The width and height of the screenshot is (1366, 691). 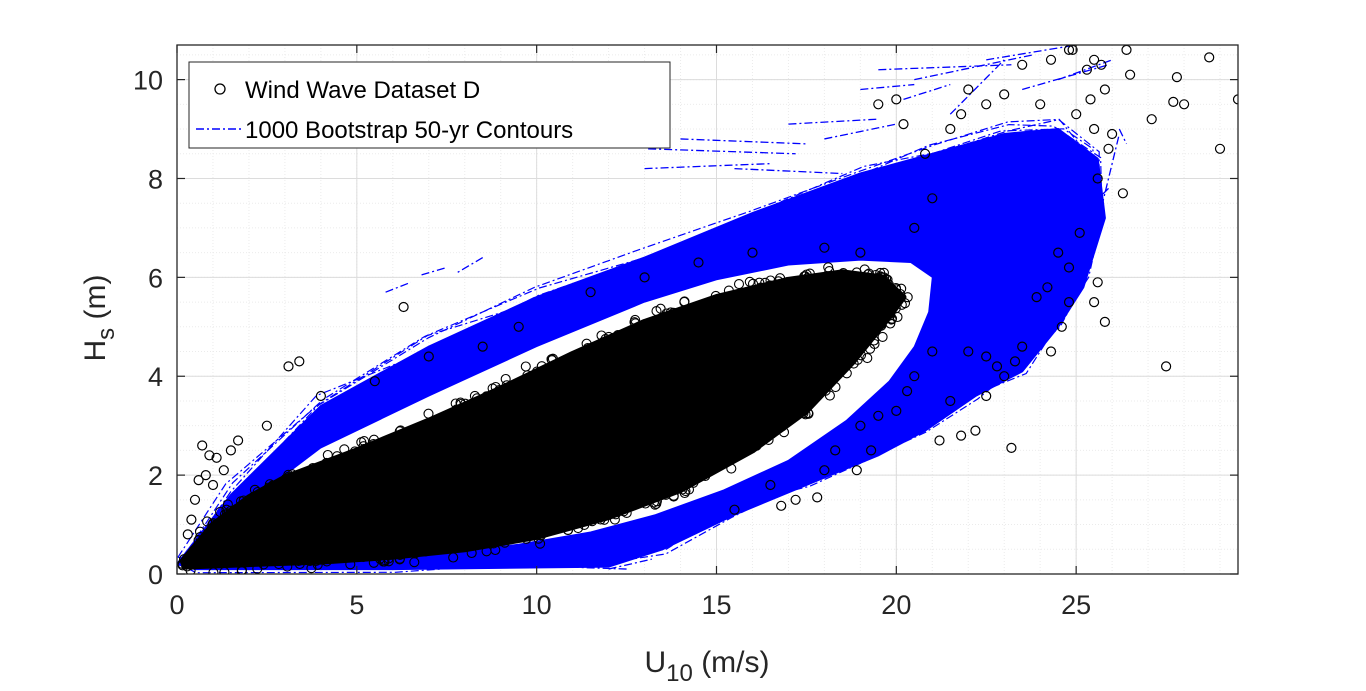 I want to click on legend-label-bootstrap: 1000 Bootstrap 50-yr Contours, so click(x=409, y=130).